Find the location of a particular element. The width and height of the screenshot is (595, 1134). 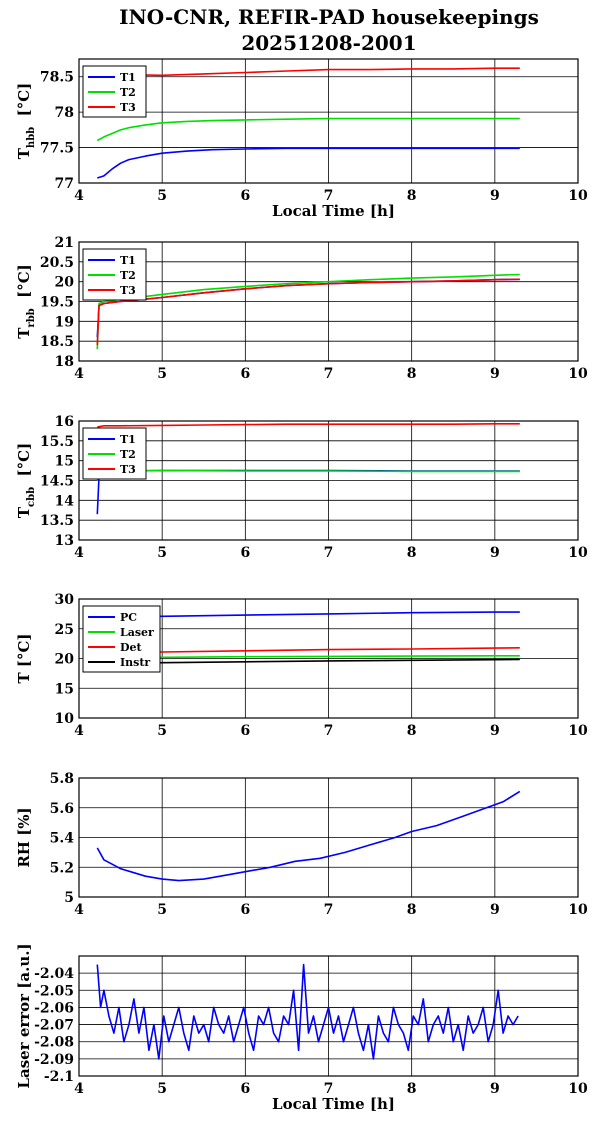

legend-label-laser: Laser is located at coordinates (137, 632).